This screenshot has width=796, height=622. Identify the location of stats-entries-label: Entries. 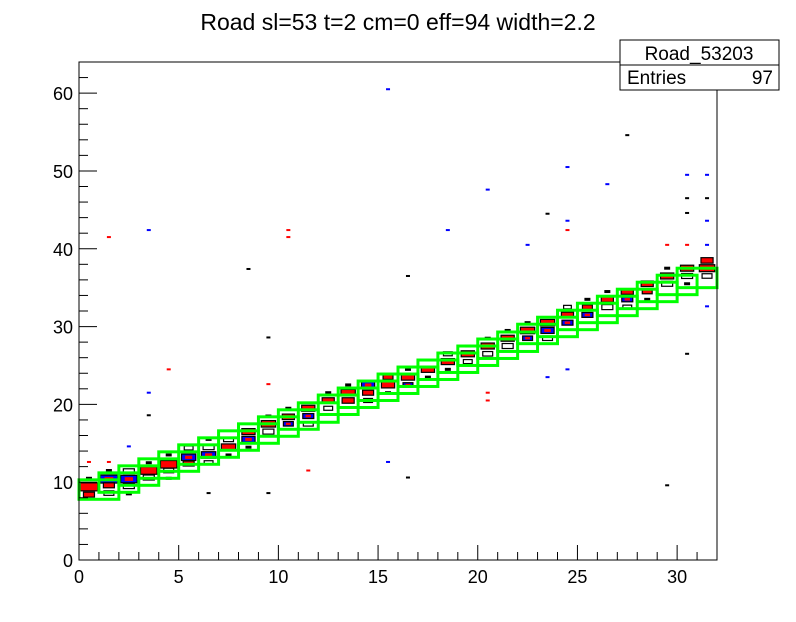
(656, 78).